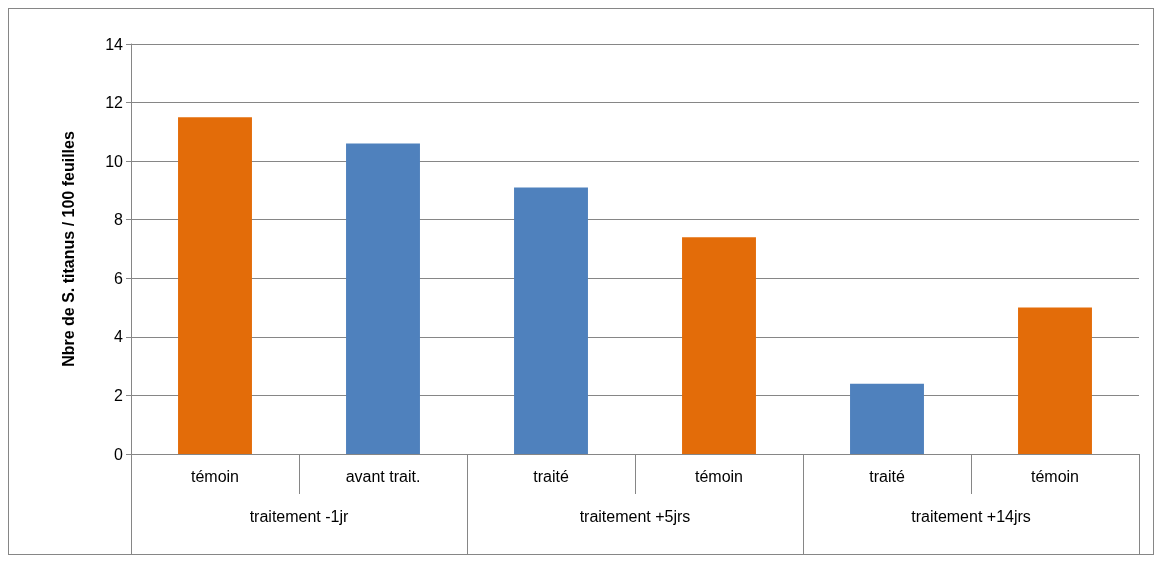 This screenshot has width=1164, height=565. What do you see at coordinates (119, 395) in the screenshot?
I see `y-tick-label: 2` at bounding box center [119, 395].